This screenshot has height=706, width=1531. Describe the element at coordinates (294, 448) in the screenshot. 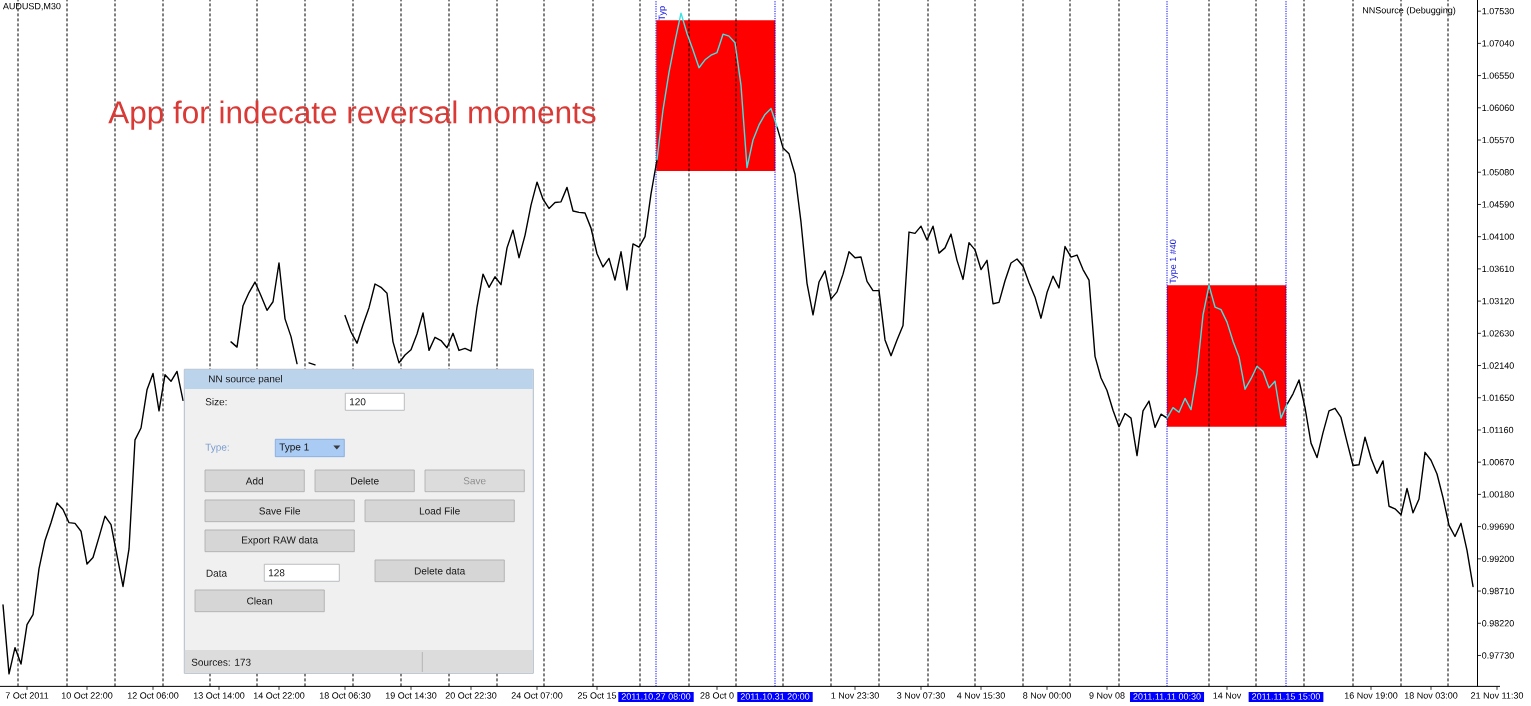

I see `annotation: Type 1` at that location.